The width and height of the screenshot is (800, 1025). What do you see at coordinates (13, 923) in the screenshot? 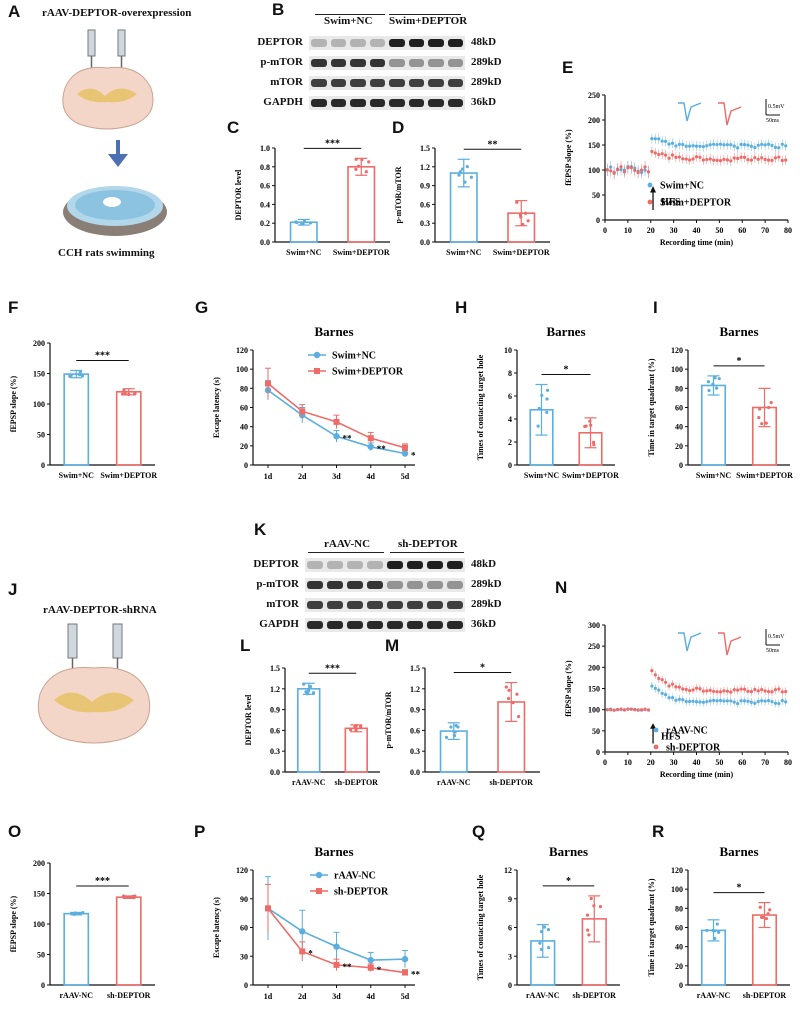
I see `y-axis-label: fEPSP slope (%)` at bounding box center [13, 923].